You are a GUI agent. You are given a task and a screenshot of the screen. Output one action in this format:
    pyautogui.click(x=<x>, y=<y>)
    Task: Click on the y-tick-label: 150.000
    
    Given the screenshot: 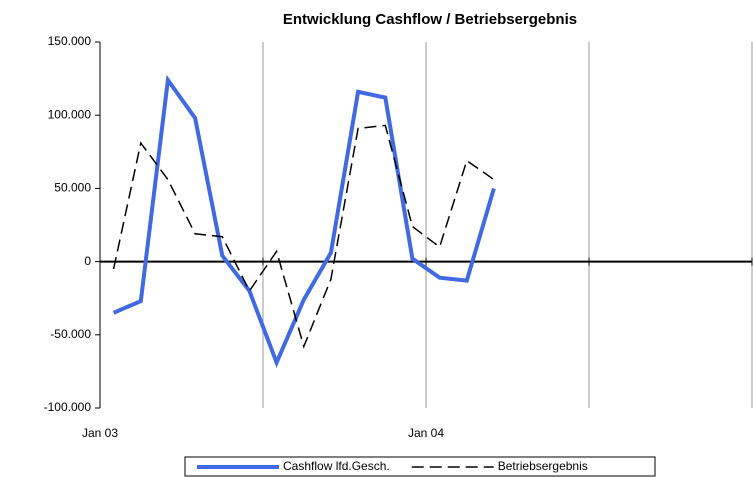 What is the action you would take?
    pyautogui.click(x=70, y=41)
    